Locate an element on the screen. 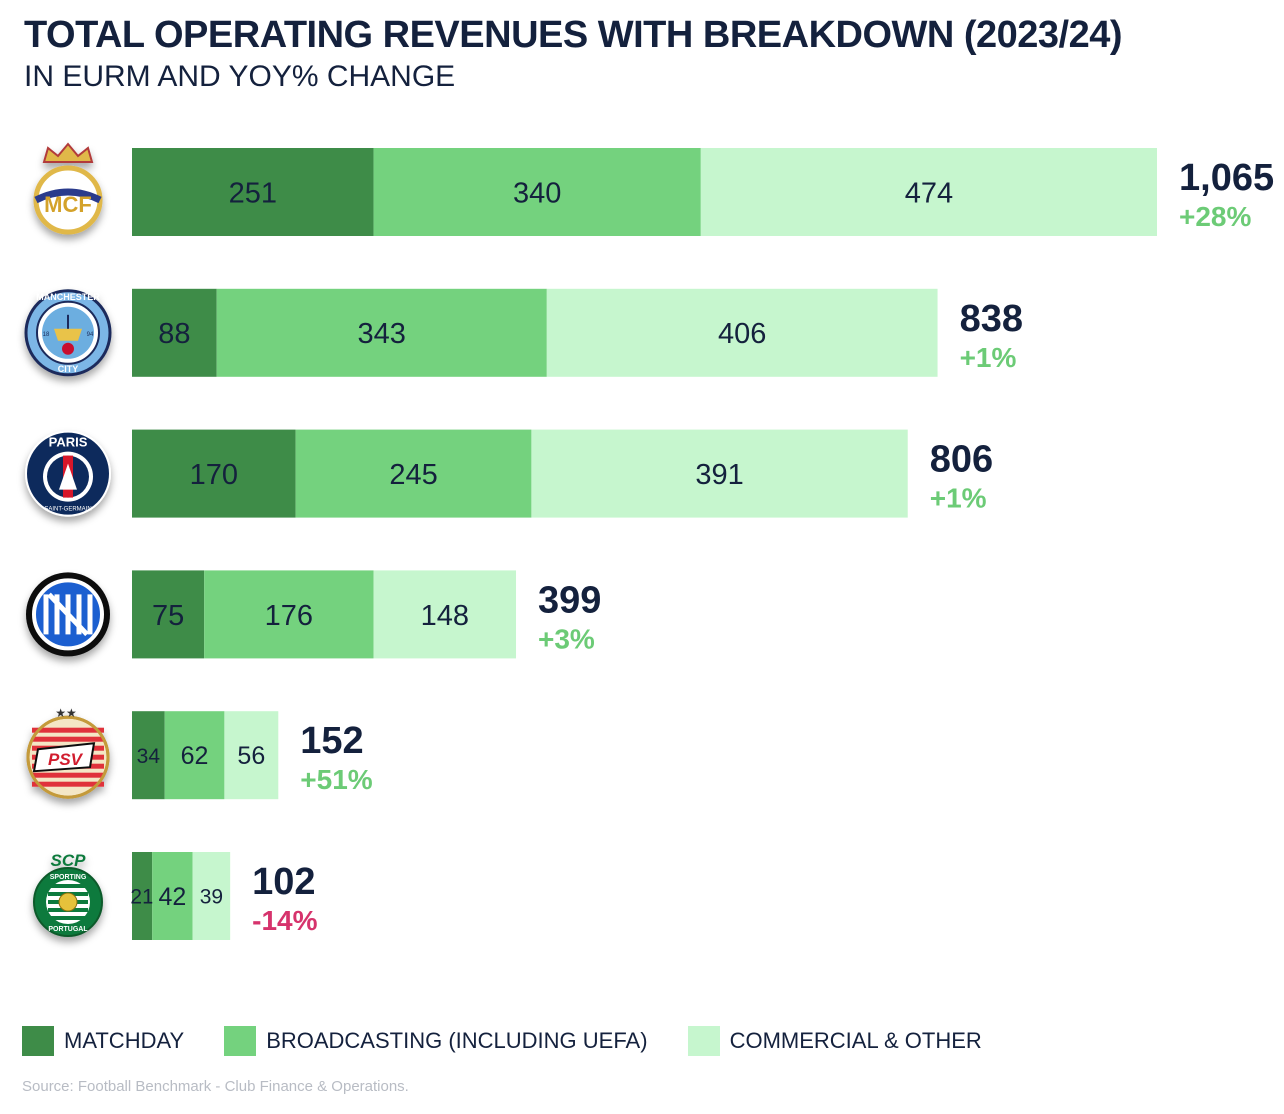 This screenshot has height=1114, width=1284. data-label: 343 is located at coordinates (382, 334).